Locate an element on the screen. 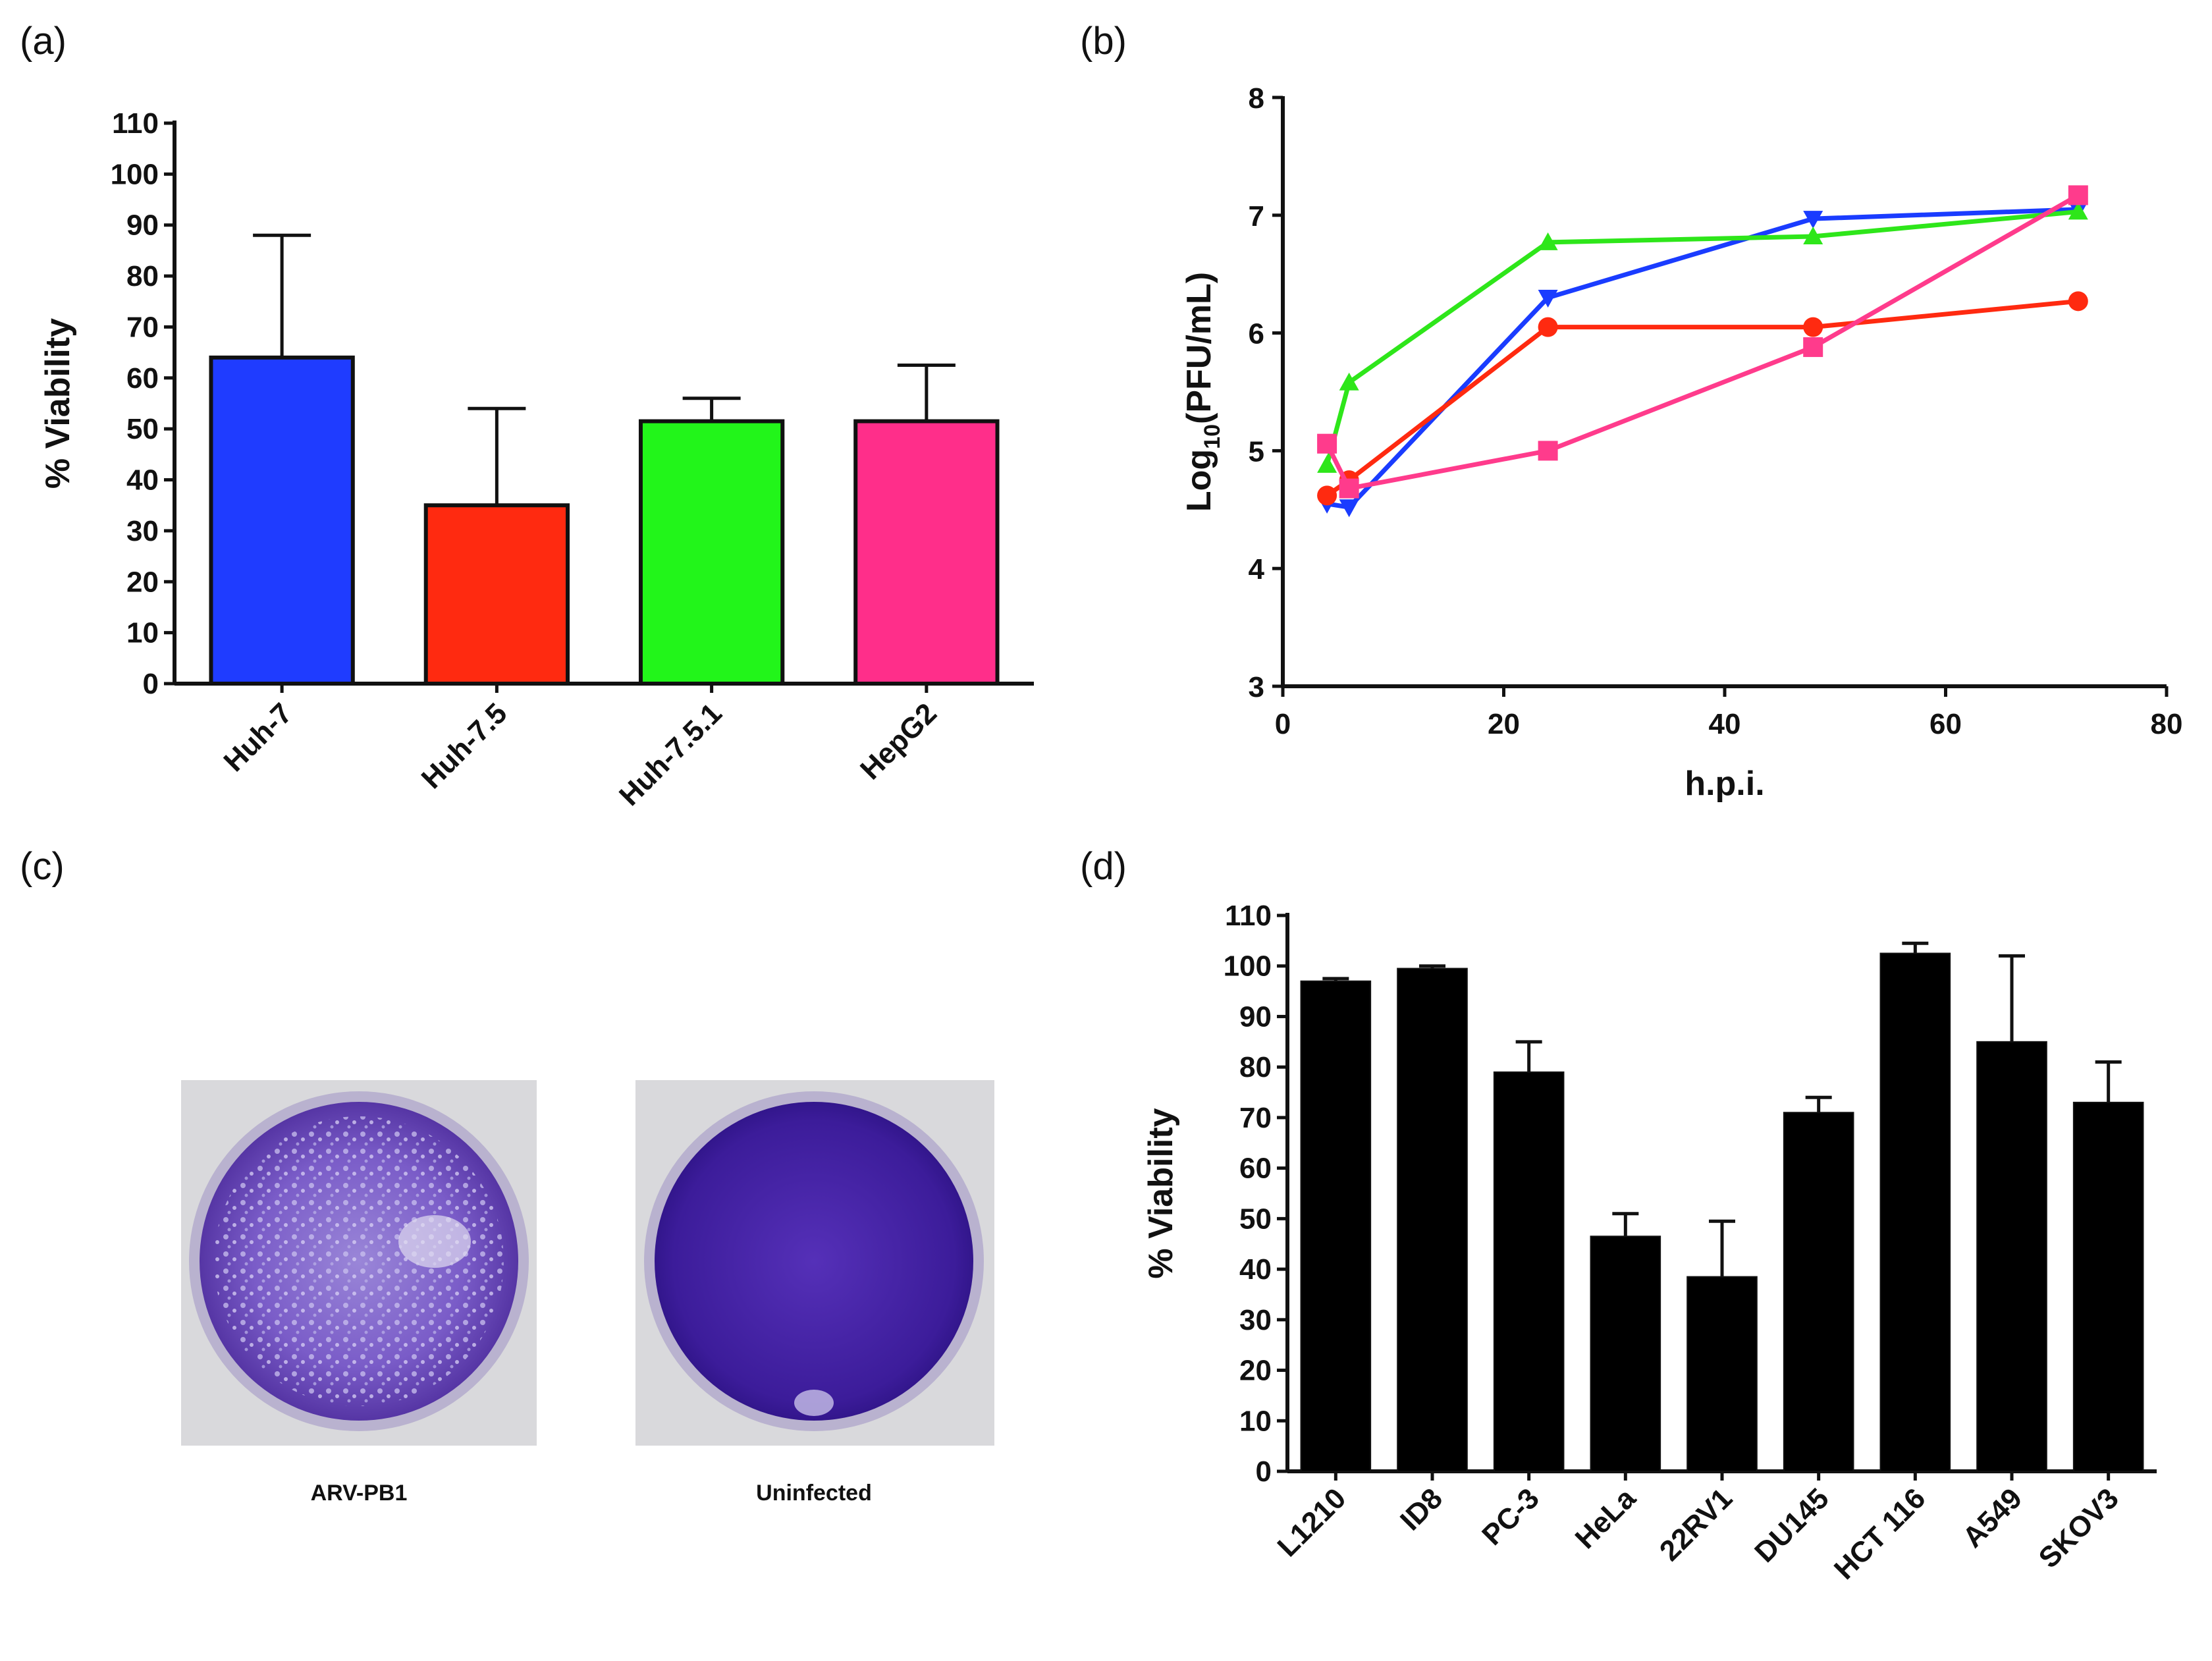 The width and height of the screenshot is (2212, 1661). x-tick-label: Huh-7.5 is located at coordinates (465, 746).